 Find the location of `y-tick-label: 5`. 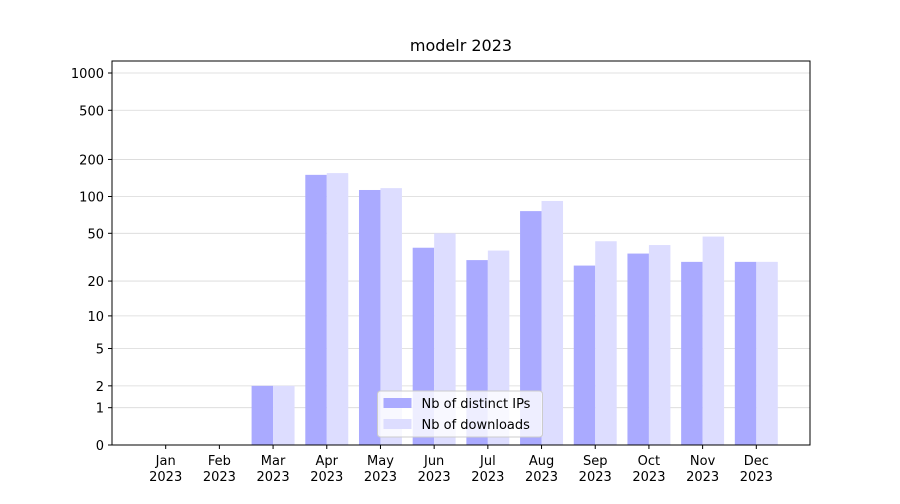

y-tick-label: 5 is located at coordinates (100, 350).